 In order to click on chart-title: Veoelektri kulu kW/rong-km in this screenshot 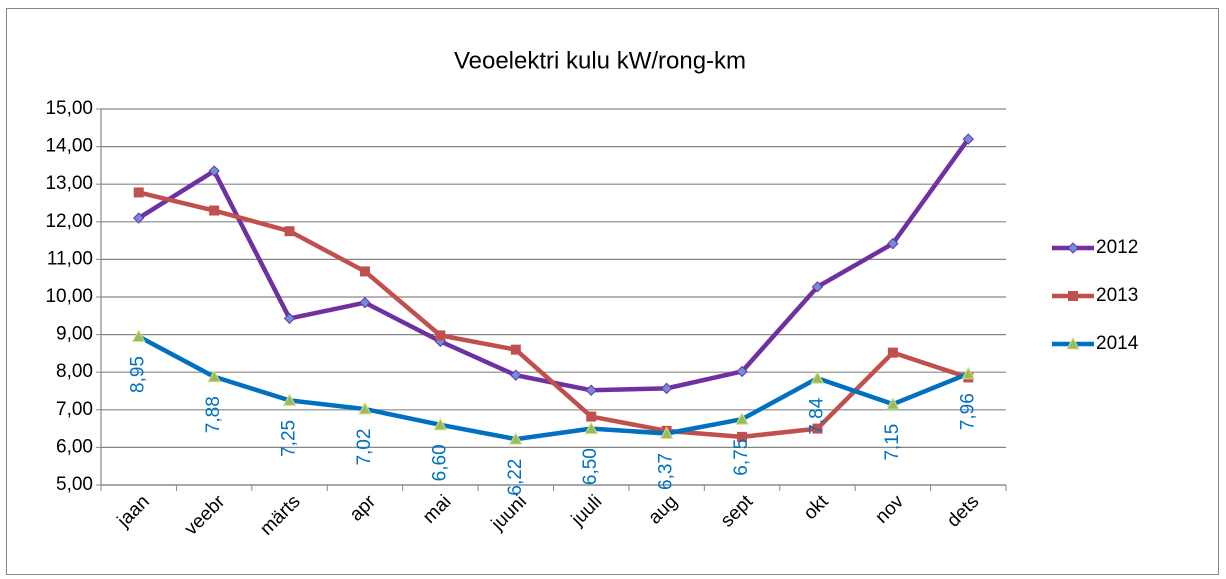, I will do `click(600, 60)`.